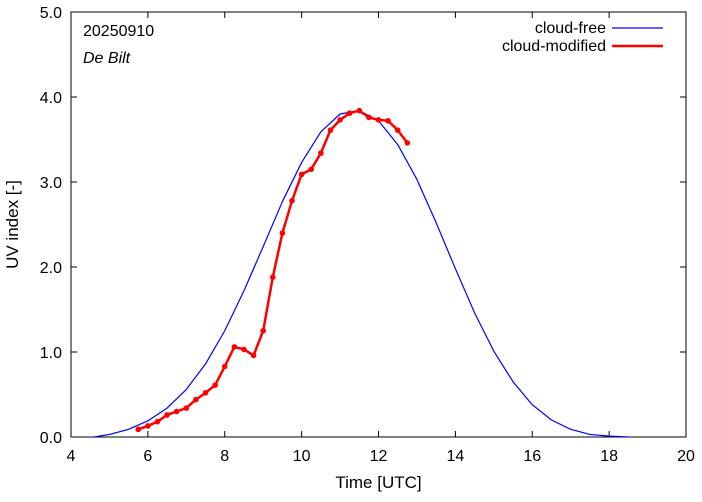 Image resolution: width=702 pixels, height=502 pixels. I want to click on location-annotation: De Bilt, so click(107, 58).